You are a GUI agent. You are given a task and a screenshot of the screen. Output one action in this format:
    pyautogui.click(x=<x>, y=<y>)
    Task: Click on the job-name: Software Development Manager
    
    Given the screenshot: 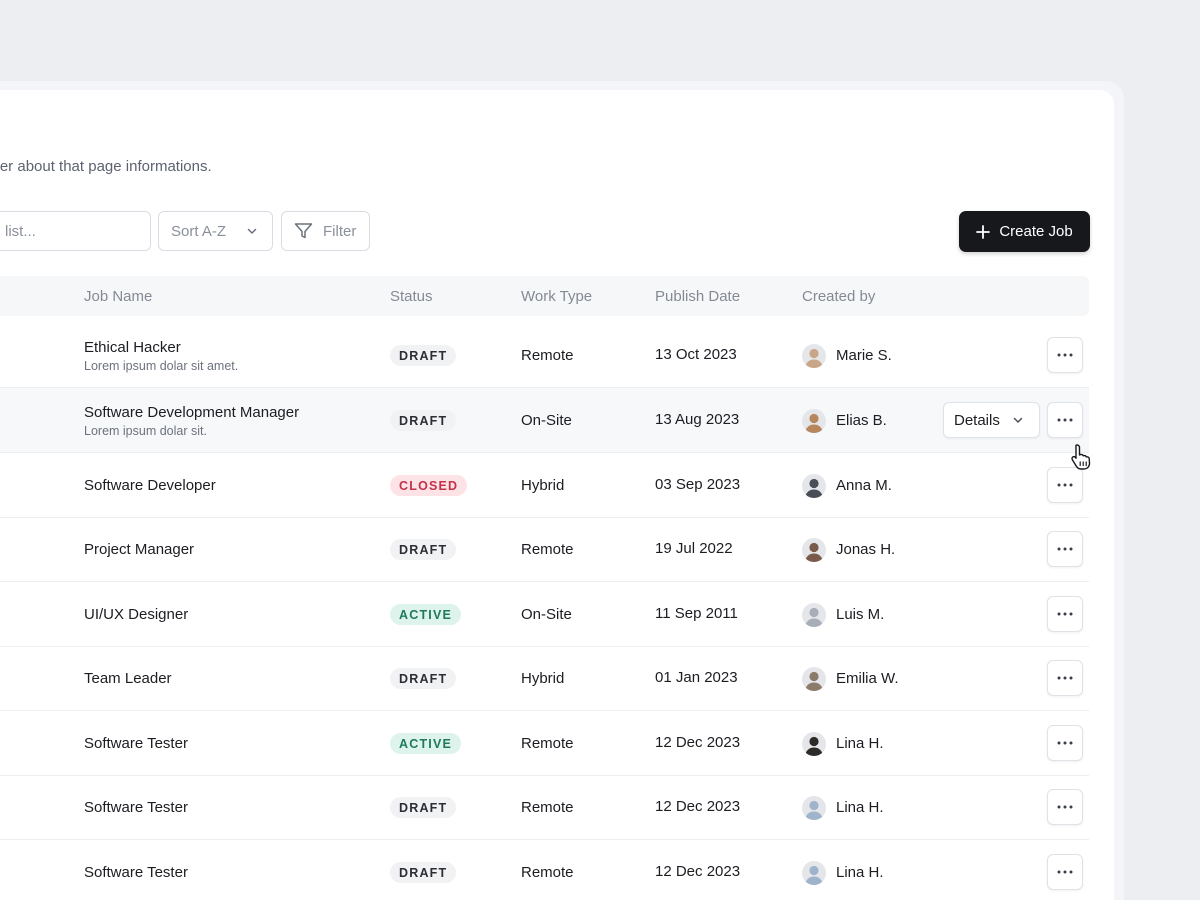 What is the action you would take?
    pyautogui.click(x=192, y=412)
    